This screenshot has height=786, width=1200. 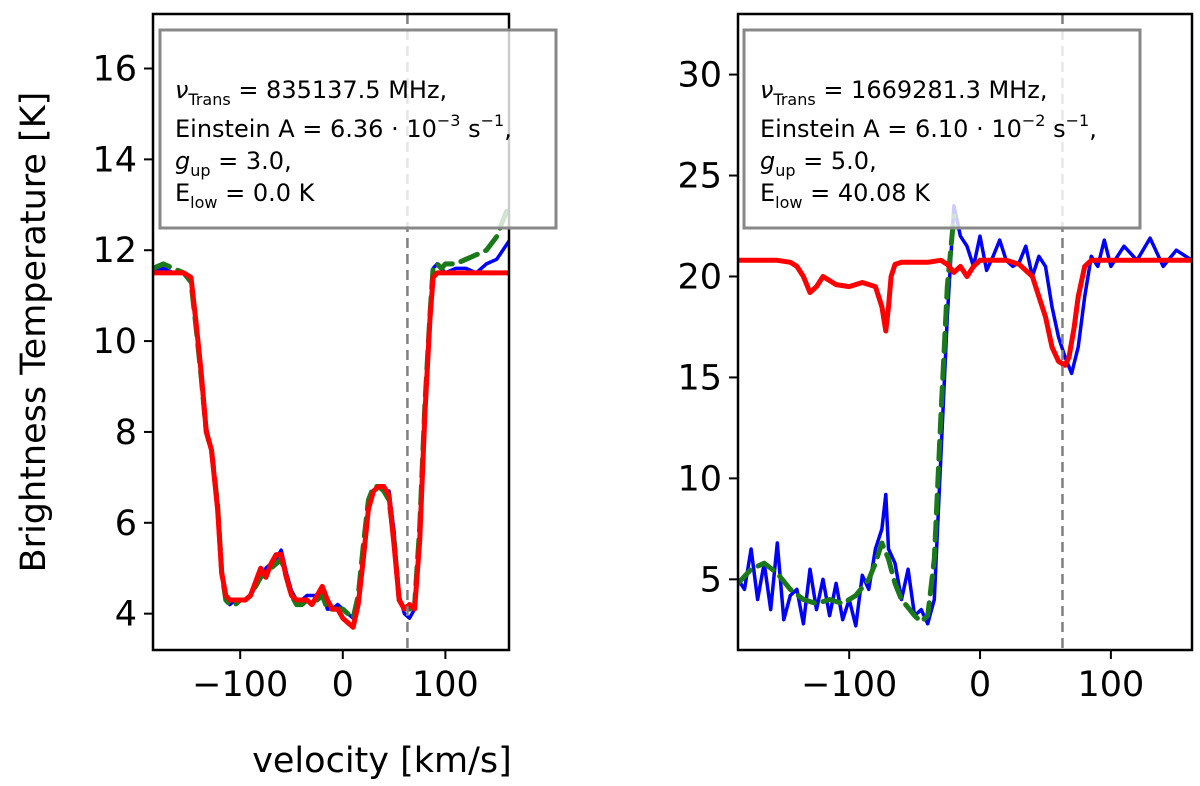 I want to click on left-y-axis-title: Brightness Temperature [K], so click(x=34, y=332).